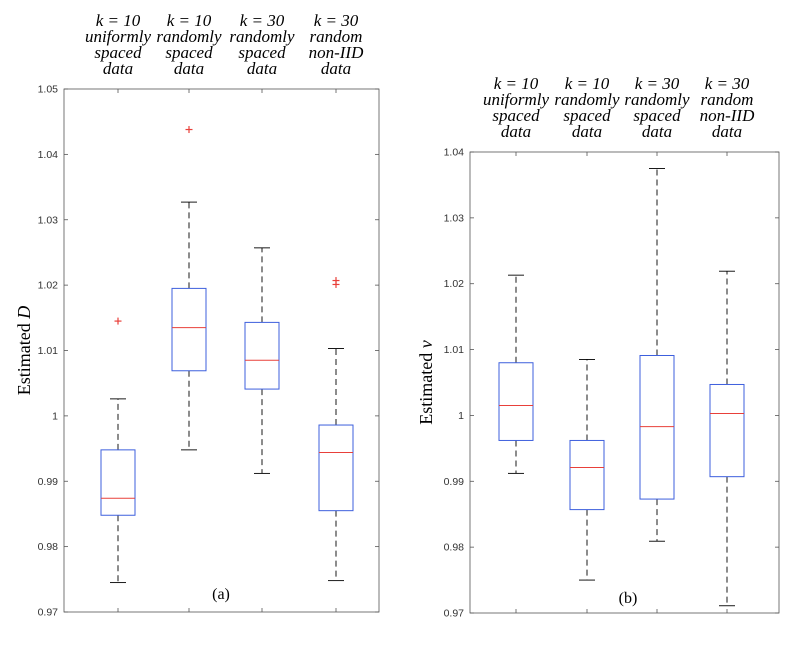 This screenshot has width=789, height=654. What do you see at coordinates (221, 594) in the screenshot?
I see `panel-label: (a)` at bounding box center [221, 594].